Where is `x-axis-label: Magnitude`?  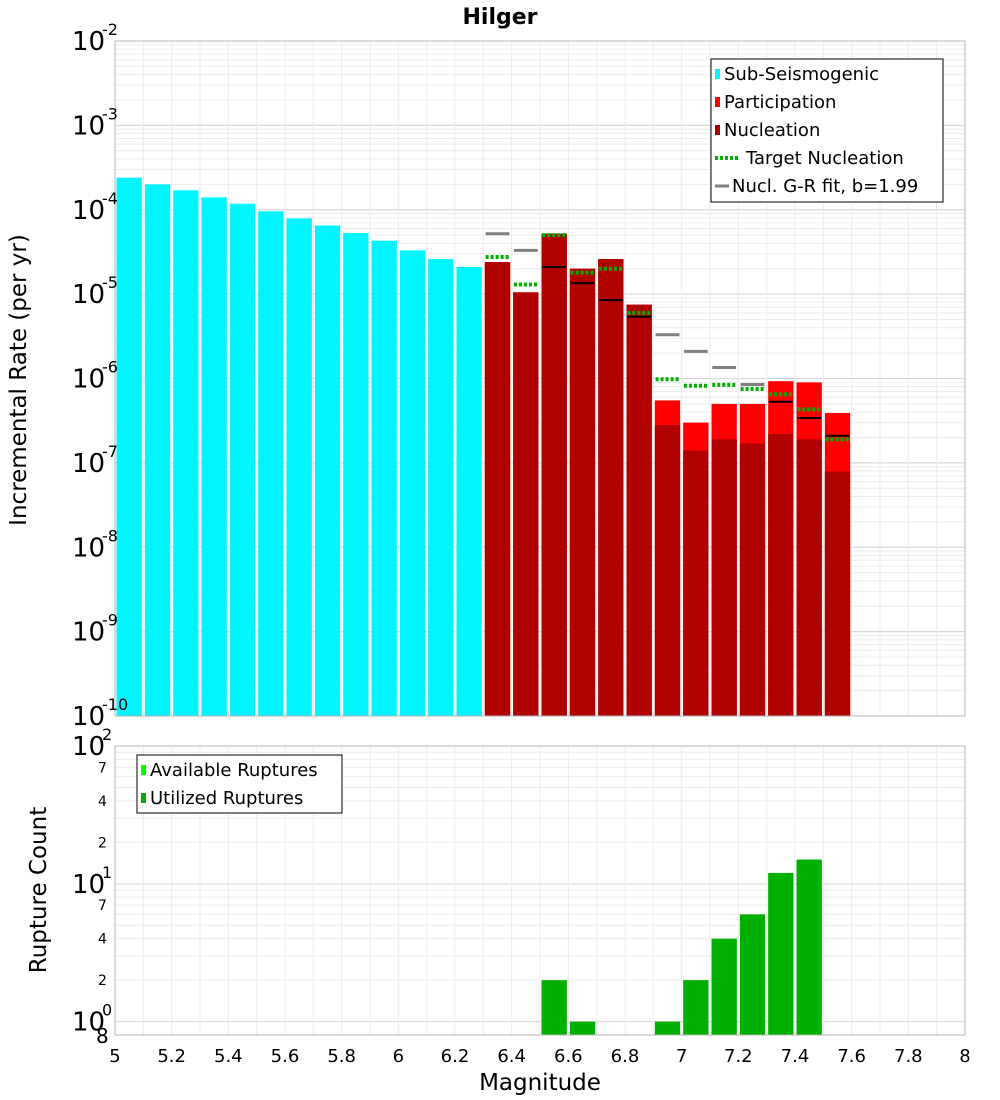 x-axis-label: Magnitude is located at coordinates (540, 1083).